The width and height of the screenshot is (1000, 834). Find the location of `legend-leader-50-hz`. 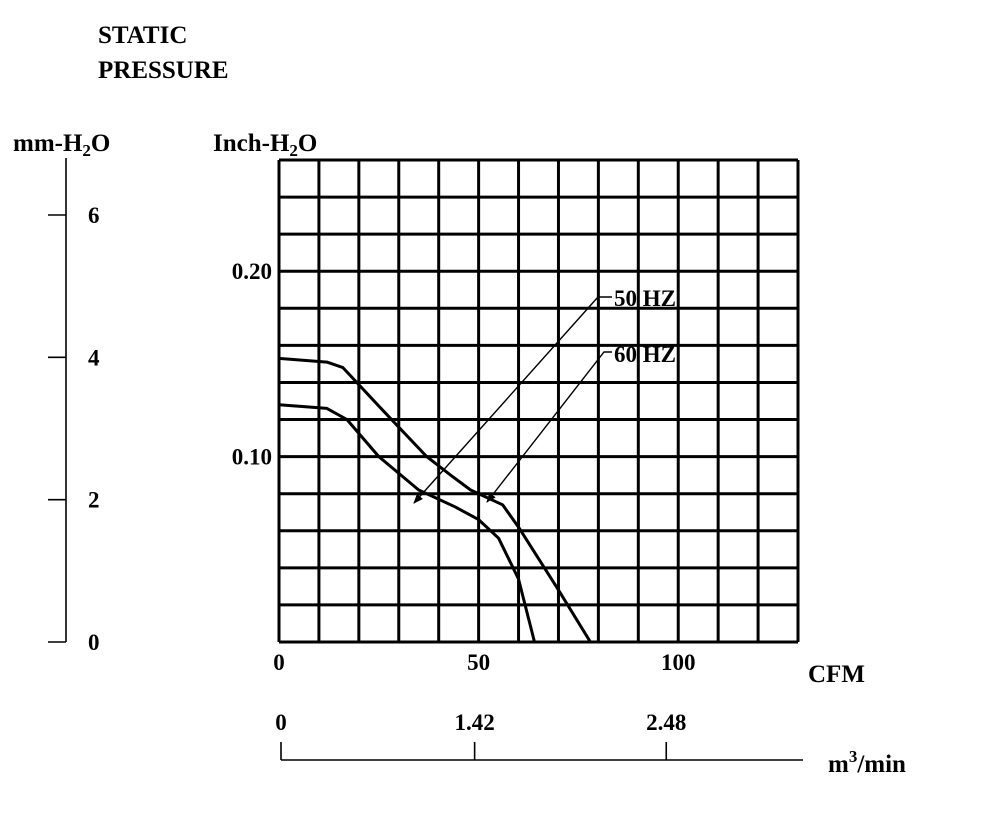

legend-leader-50-hz is located at coordinates (512, 400).